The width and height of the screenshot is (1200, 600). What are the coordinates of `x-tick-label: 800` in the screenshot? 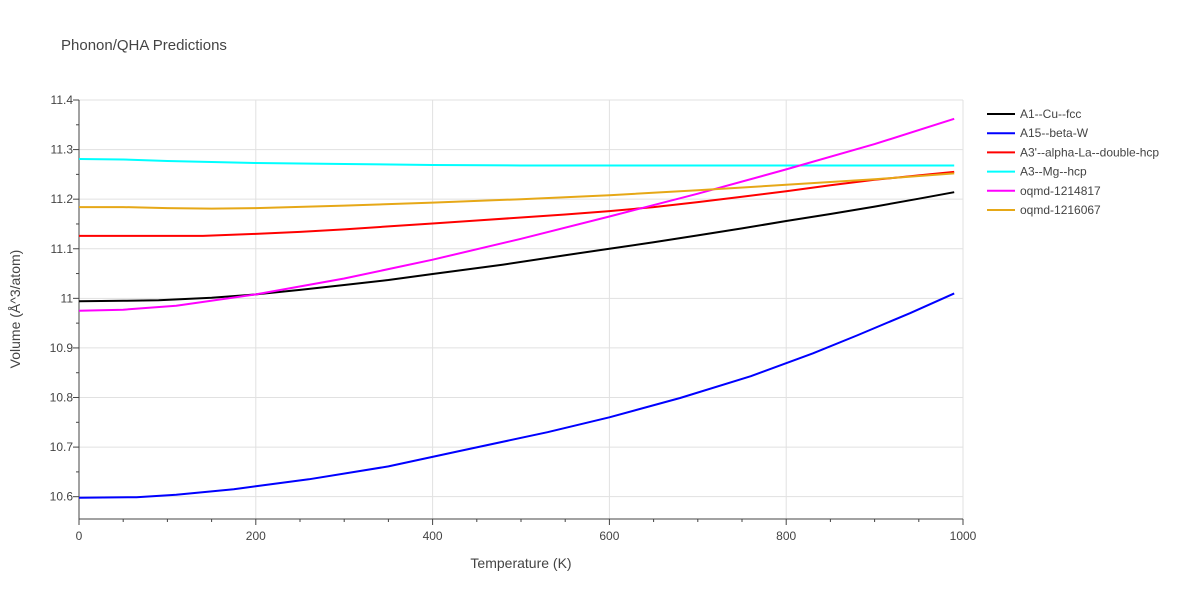 It's located at (786, 536).